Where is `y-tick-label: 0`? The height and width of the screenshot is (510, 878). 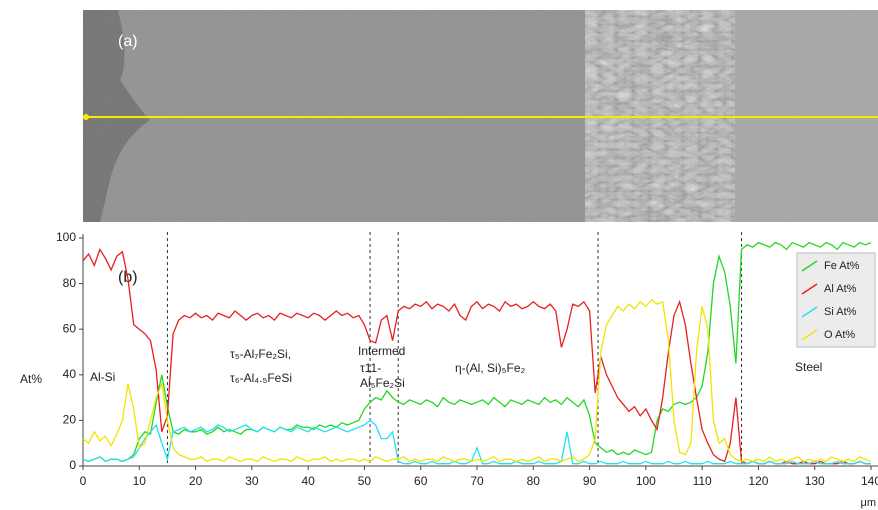 y-tick-label: 0 is located at coordinates (72, 465).